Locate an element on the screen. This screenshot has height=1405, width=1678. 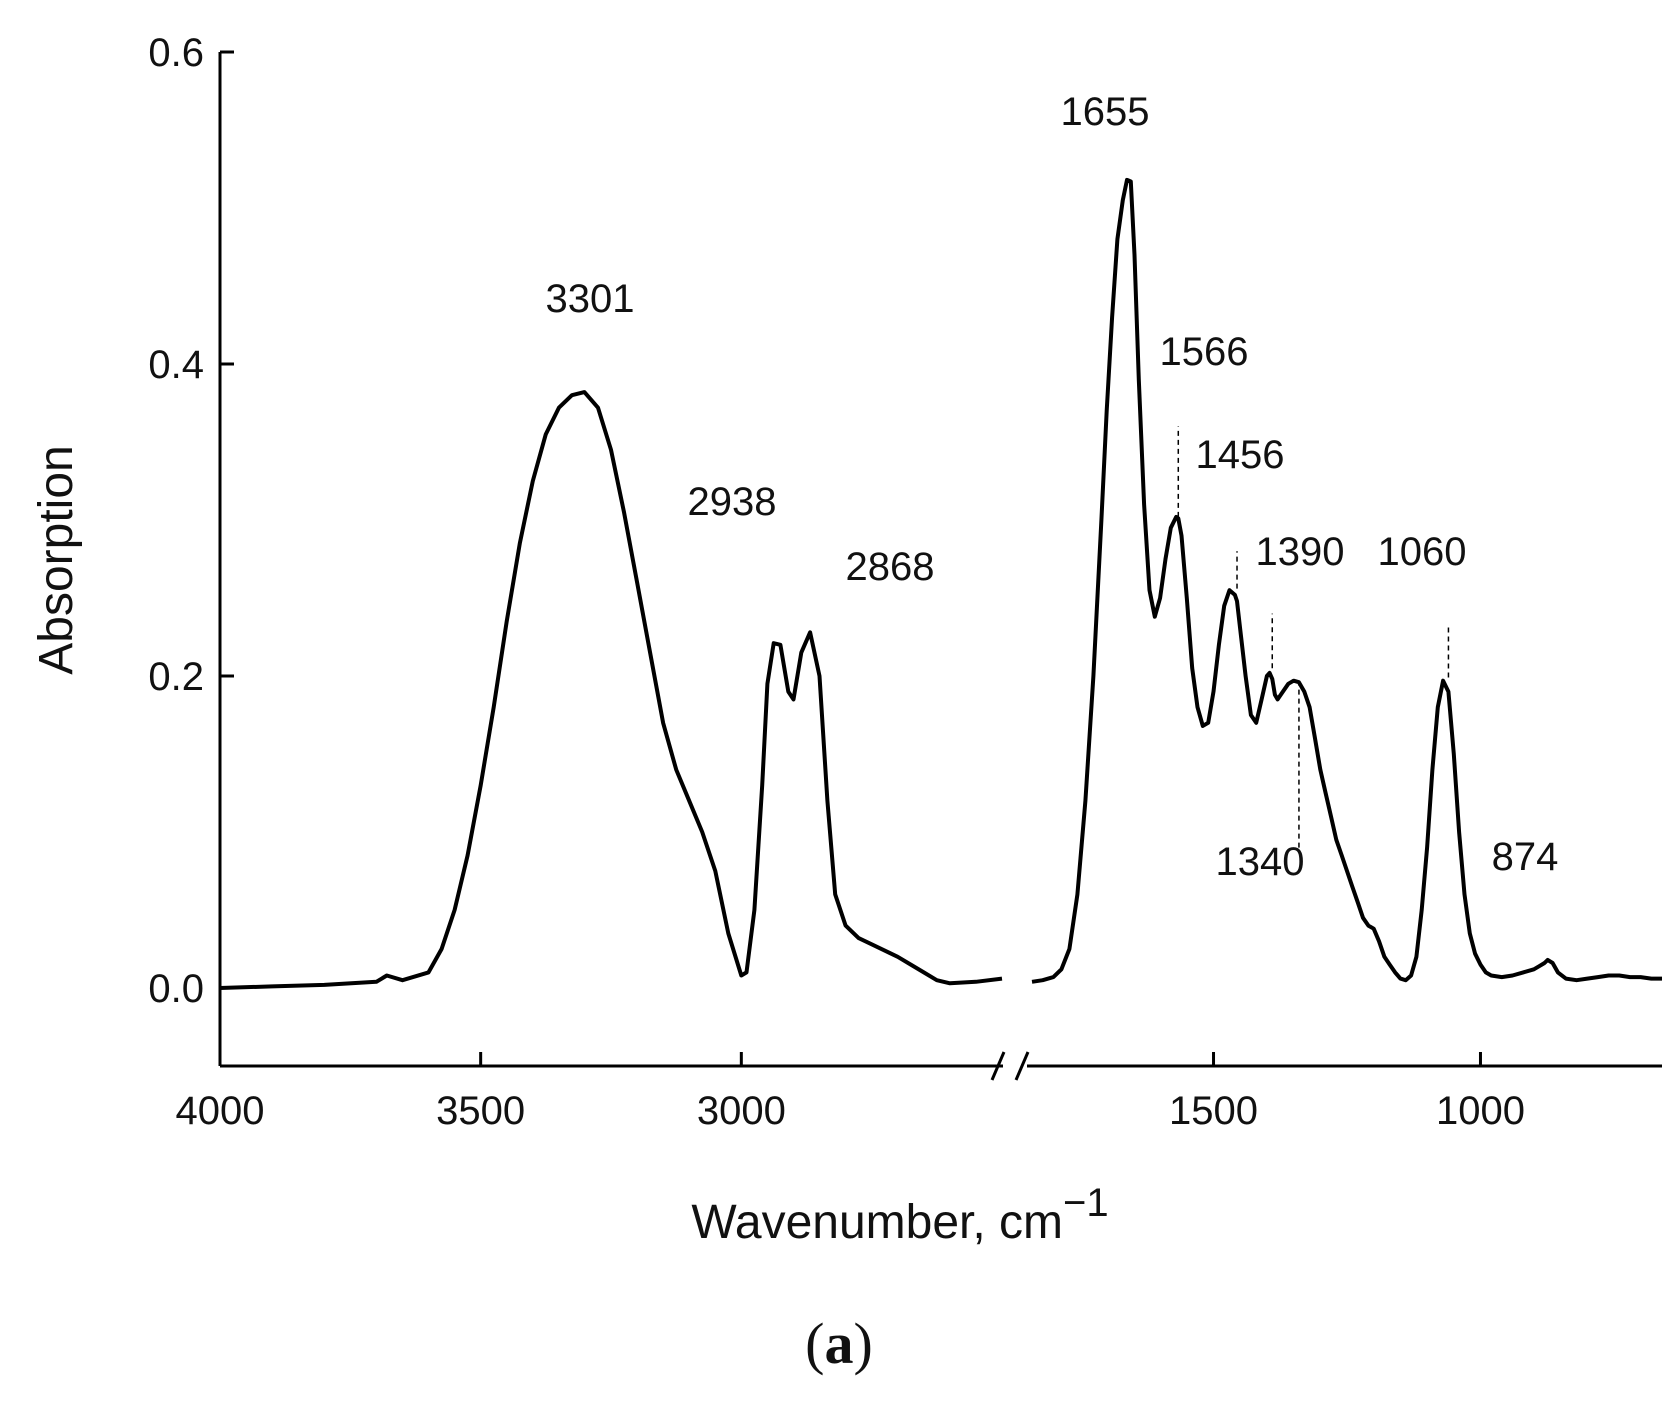
y-tick-label: 0.2 is located at coordinates (176, 677).